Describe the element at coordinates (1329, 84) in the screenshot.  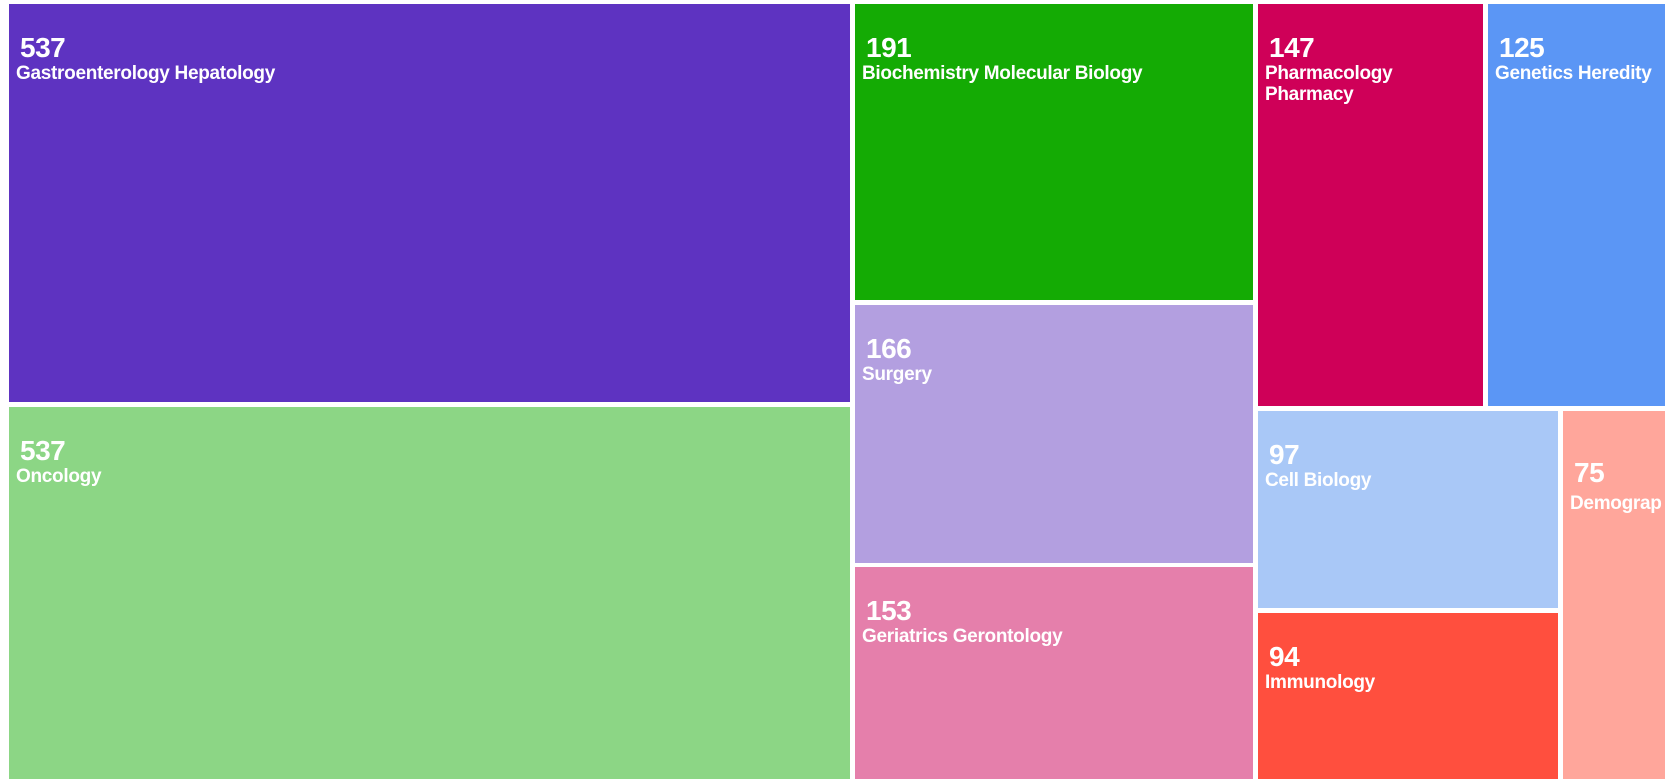
I see `tile-label: Pharmacology Pharmacy` at that location.